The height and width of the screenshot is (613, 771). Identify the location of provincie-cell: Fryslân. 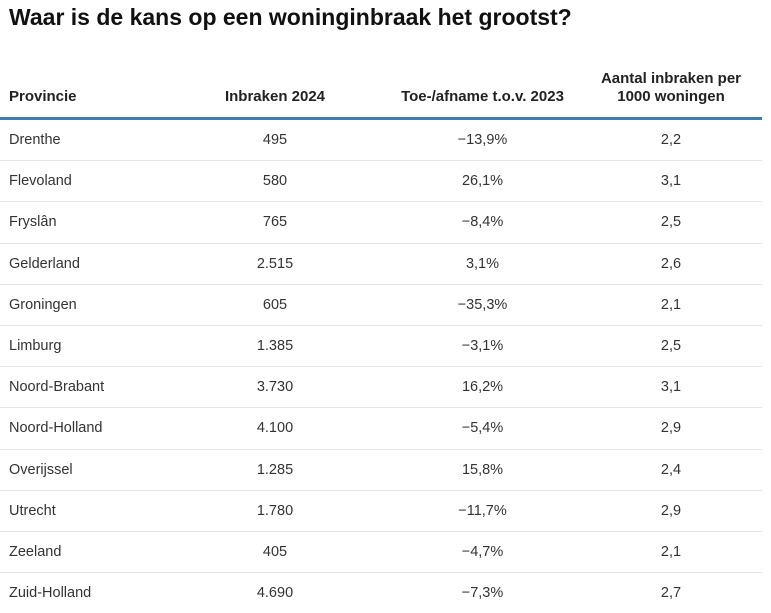
(82, 222).